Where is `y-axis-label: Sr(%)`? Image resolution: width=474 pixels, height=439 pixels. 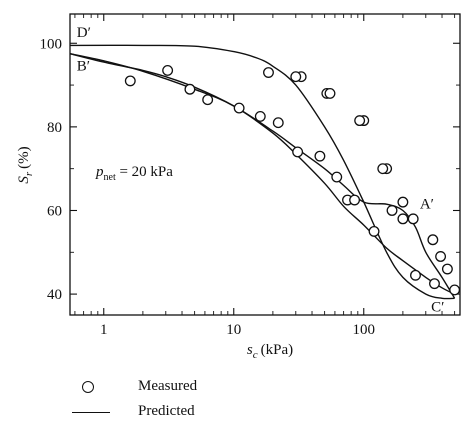
y-axis-label: Sr(%) is located at coordinates (25, 164).